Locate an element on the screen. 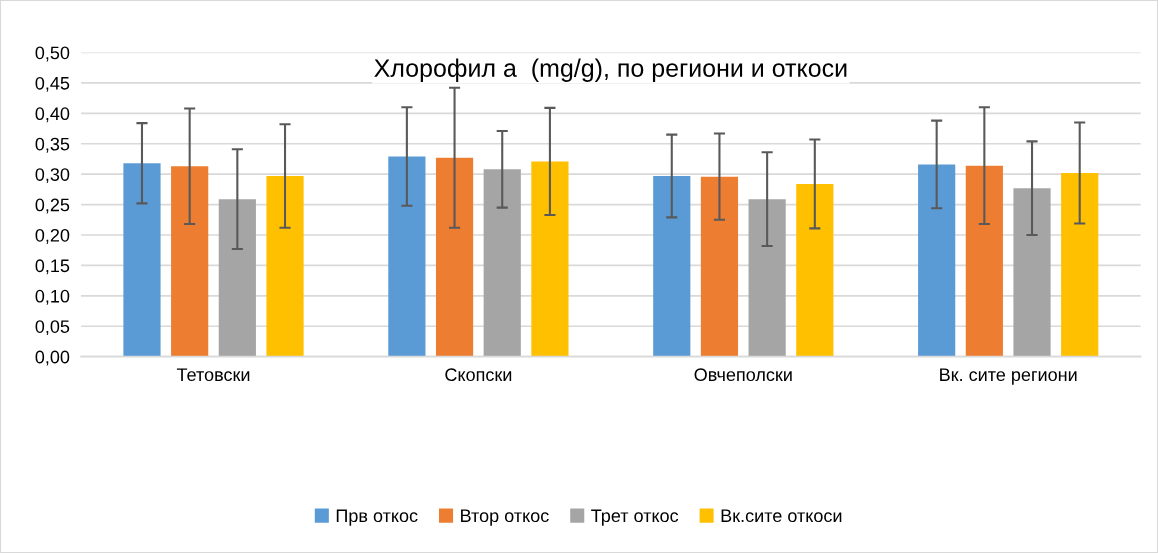 This screenshot has width=1158, height=553. x-tick-label: Вк. сите региони is located at coordinates (1008, 376).